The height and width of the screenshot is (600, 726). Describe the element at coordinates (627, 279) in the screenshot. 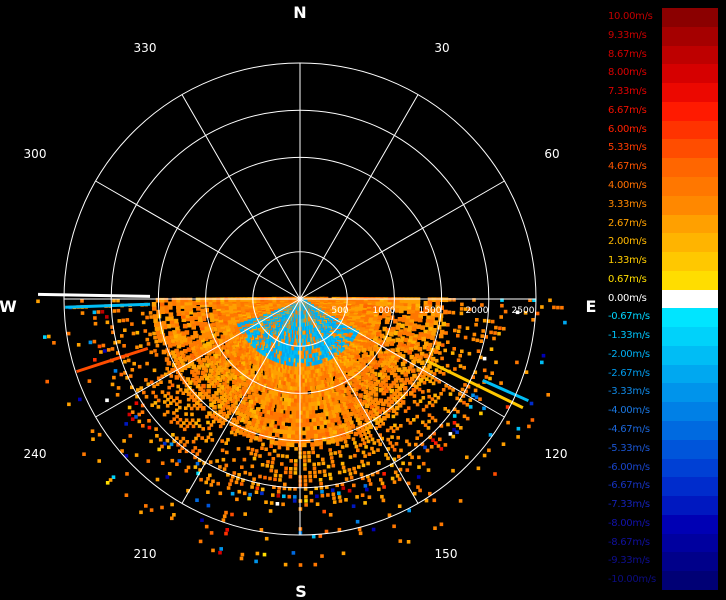

I see `legend-label: 0.67m/s` at that location.